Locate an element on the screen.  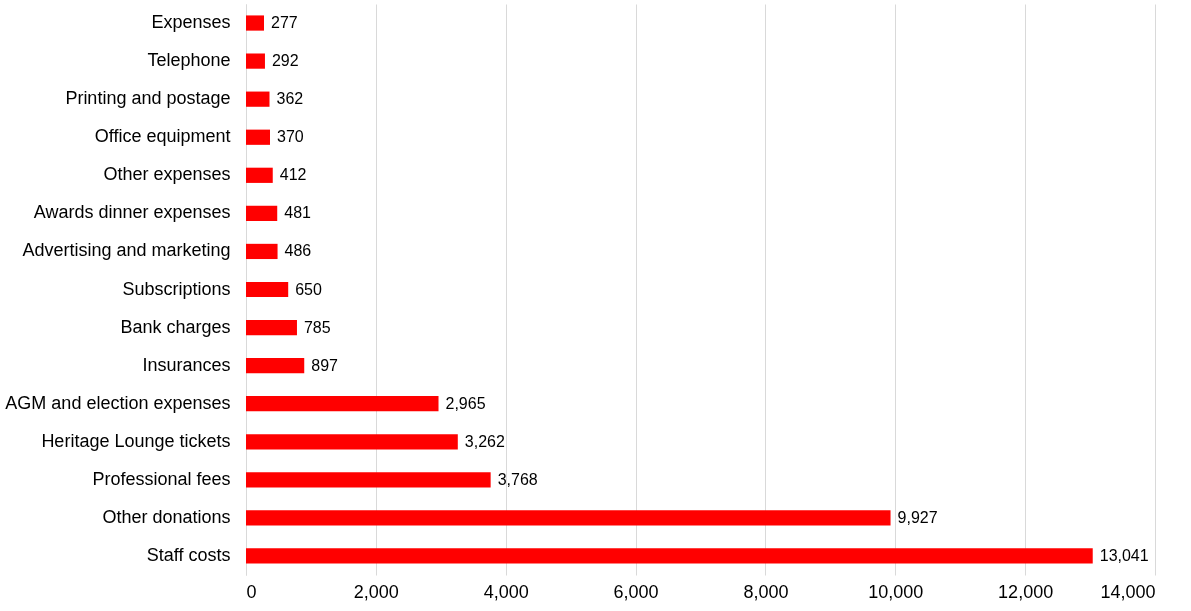
x-tick-label: 8,000 is located at coordinates (766, 591).